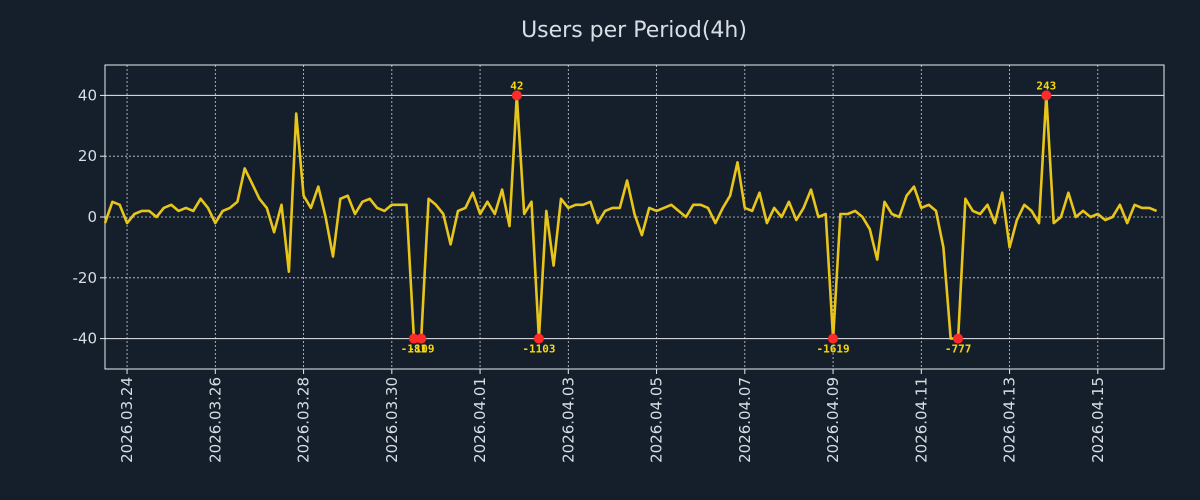  Describe the element at coordinates (92, 217) in the screenshot. I see `y-tick-label: 0` at that location.